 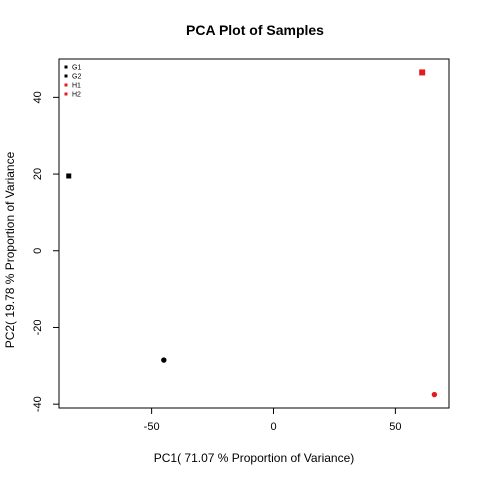 I want to click on y-tick-label-3: 20, so click(x=38, y=174).